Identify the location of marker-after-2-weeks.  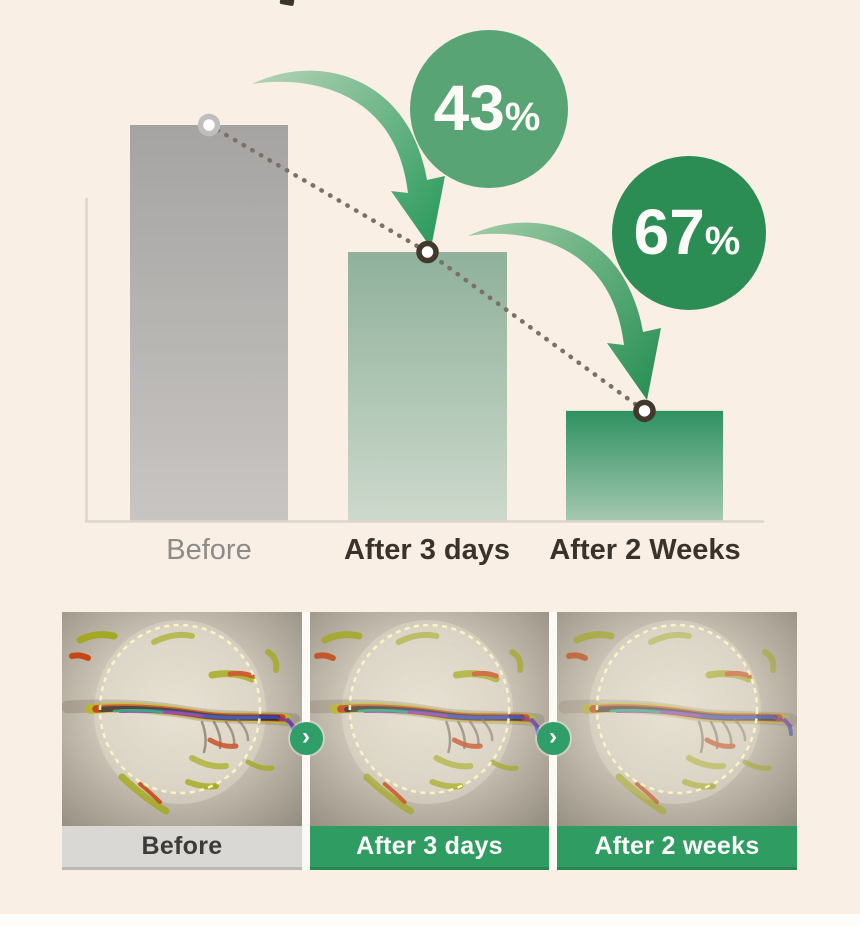
(644, 411).